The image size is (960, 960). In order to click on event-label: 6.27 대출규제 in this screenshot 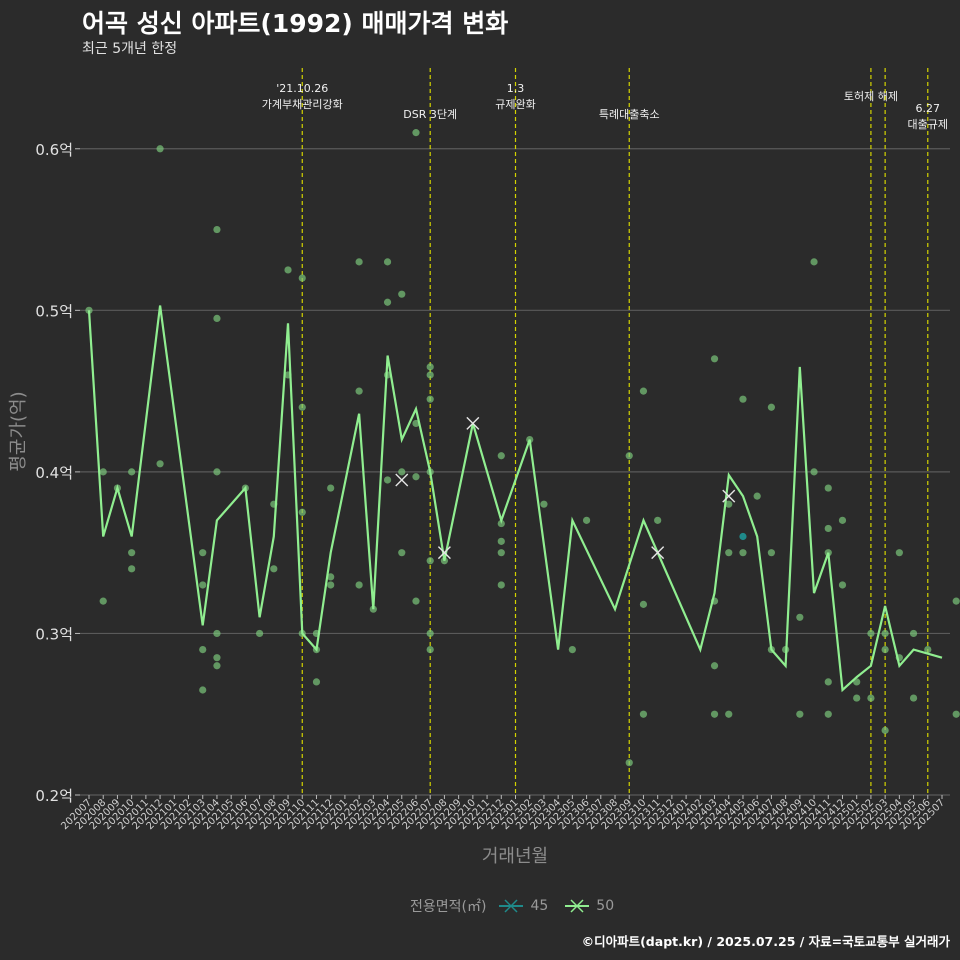, I will do `click(928, 116)`.